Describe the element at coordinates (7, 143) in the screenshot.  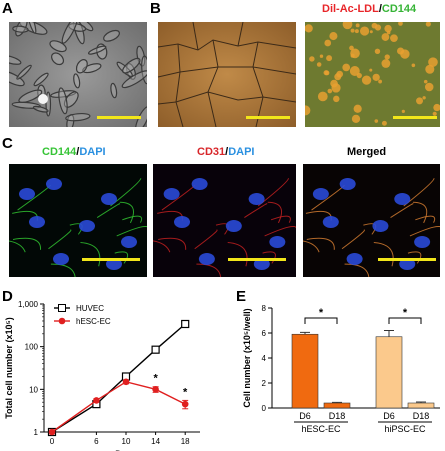
I see `panel-label-c: C` at that location.